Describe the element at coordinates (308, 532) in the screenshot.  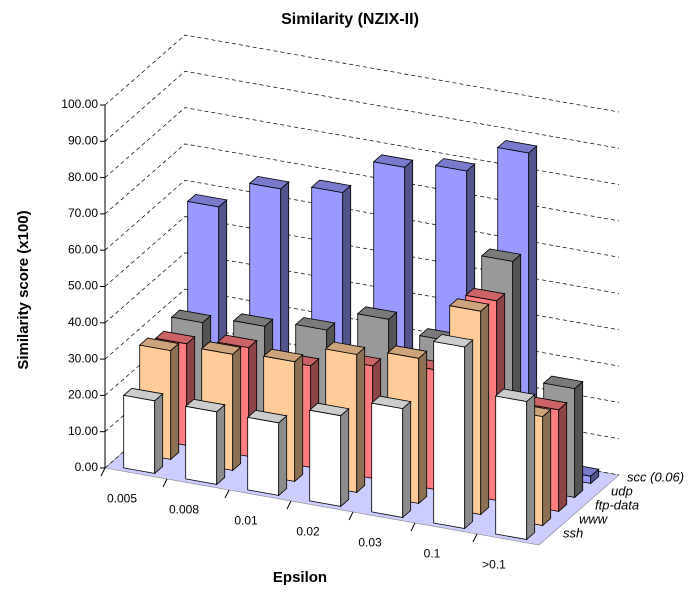
I see `x-tick-label: 0.02` at that location.